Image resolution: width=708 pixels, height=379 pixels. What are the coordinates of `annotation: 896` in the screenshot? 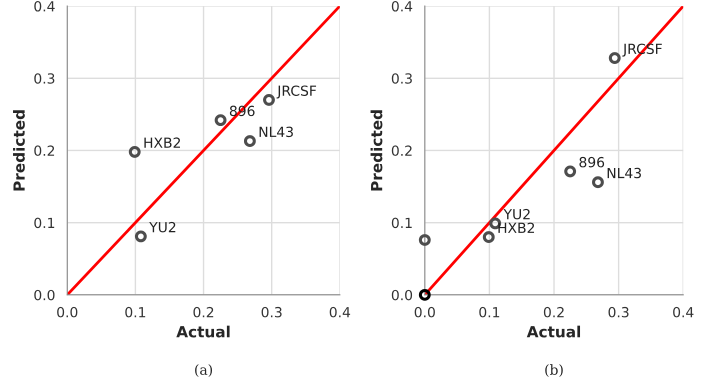 It's located at (591, 162).